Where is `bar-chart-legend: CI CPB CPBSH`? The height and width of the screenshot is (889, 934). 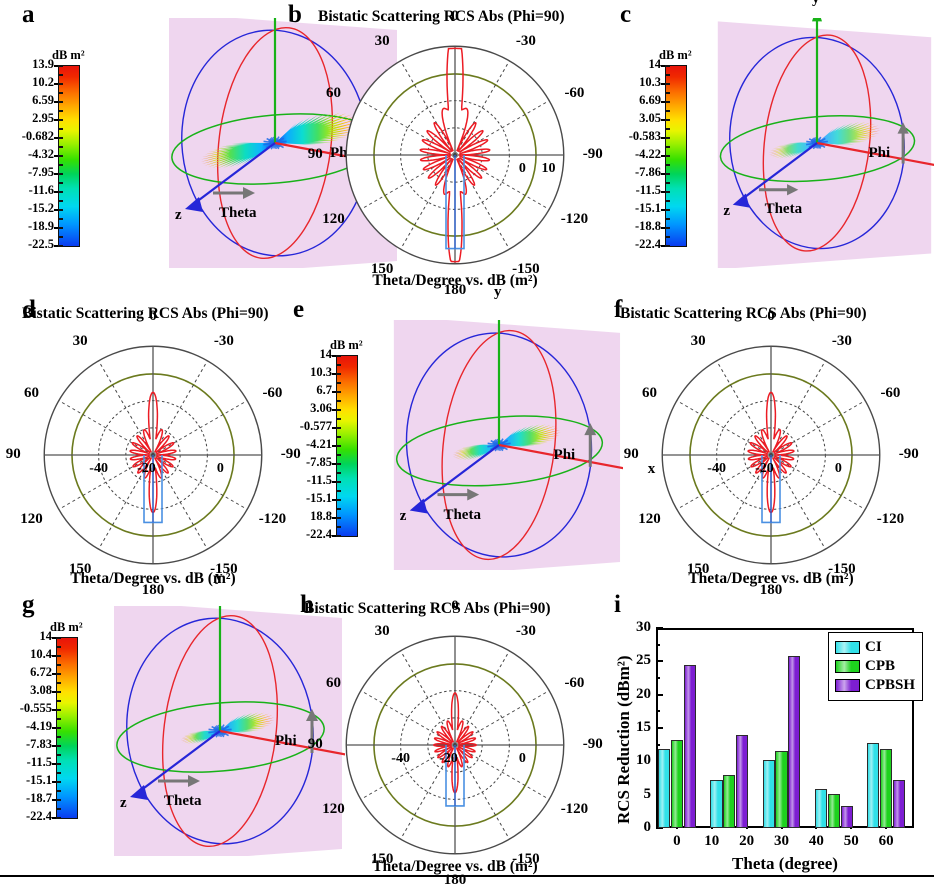
bar-chart-legend: CI CPB CPBSH is located at coordinates (876, 666).